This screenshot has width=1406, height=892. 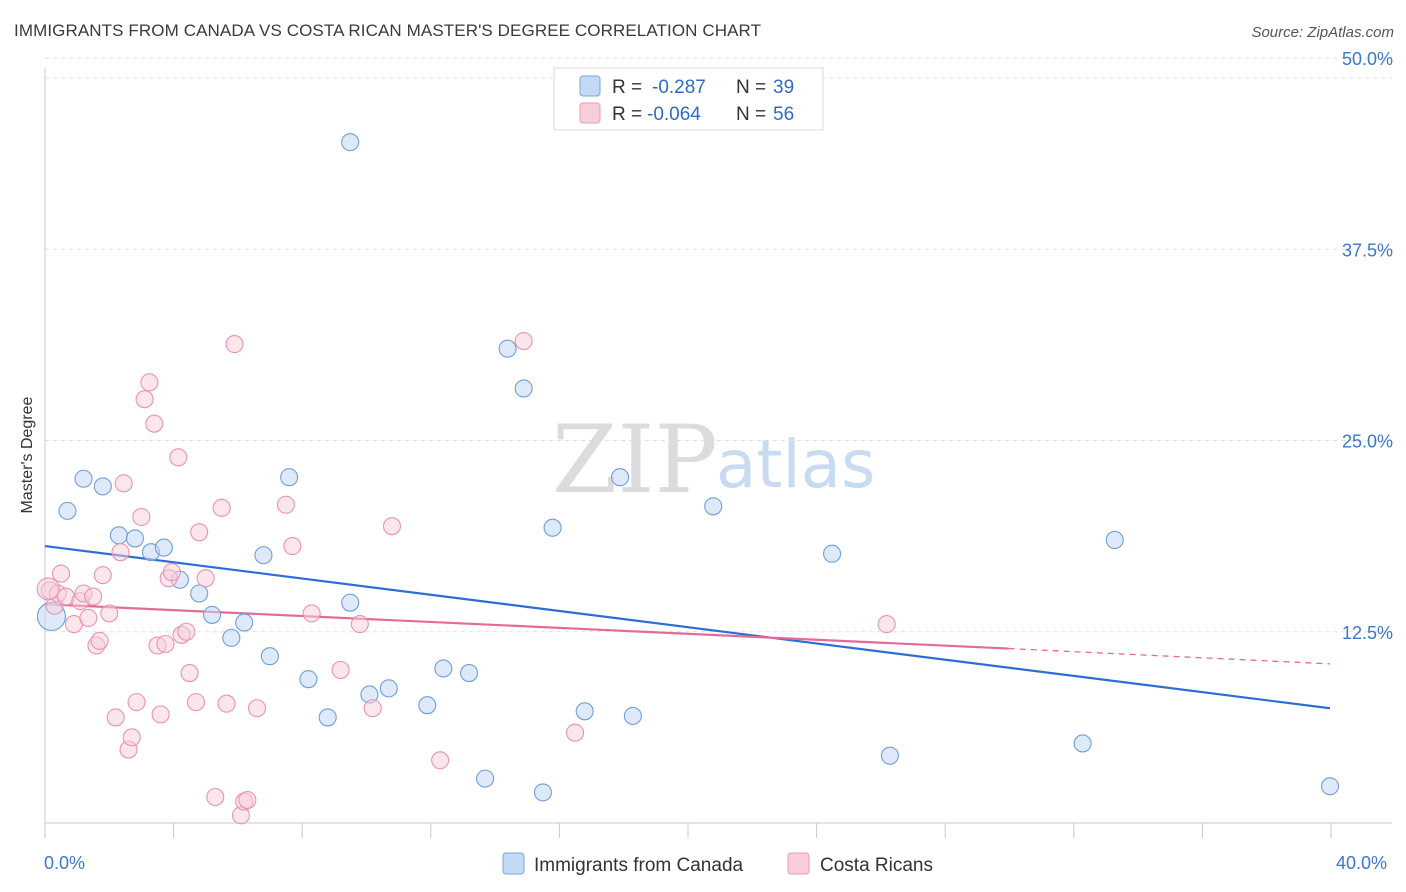 I want to click on legend-n-label-pink: N =, so click(x=751, y=114).